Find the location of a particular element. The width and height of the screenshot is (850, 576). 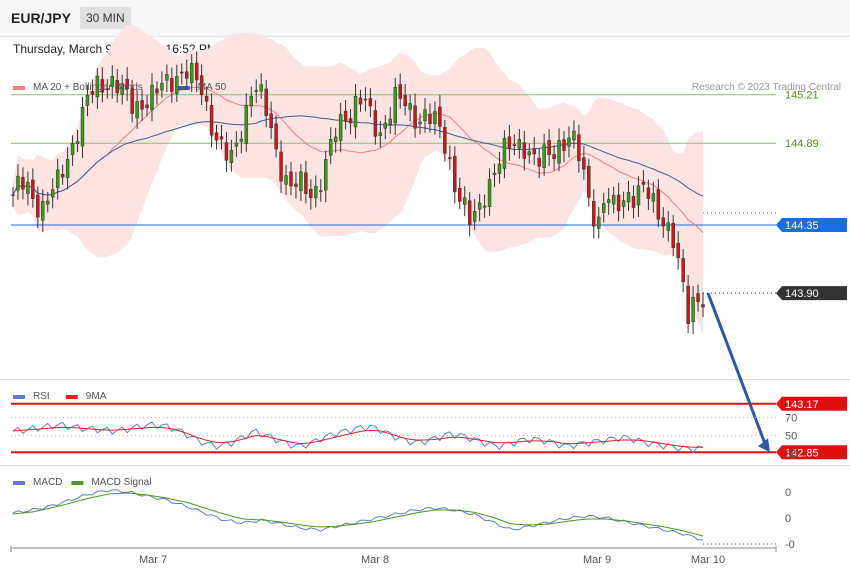

level-label: 144.89 is located at coordinates (802, 144).